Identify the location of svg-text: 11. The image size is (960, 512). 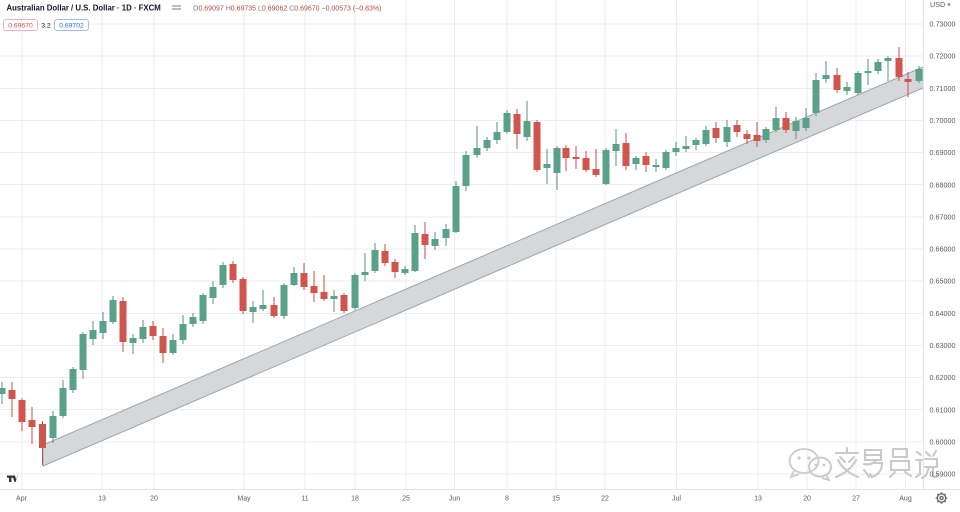
(304, 499).